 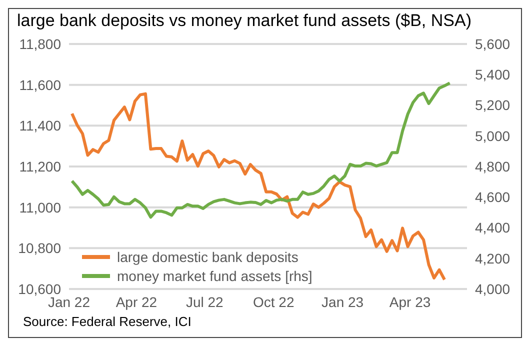 What do you see at coordinates (410, 302) in the screenshot?
I see `x-tick-label: Apr 23` at bounding box center [410, 302].